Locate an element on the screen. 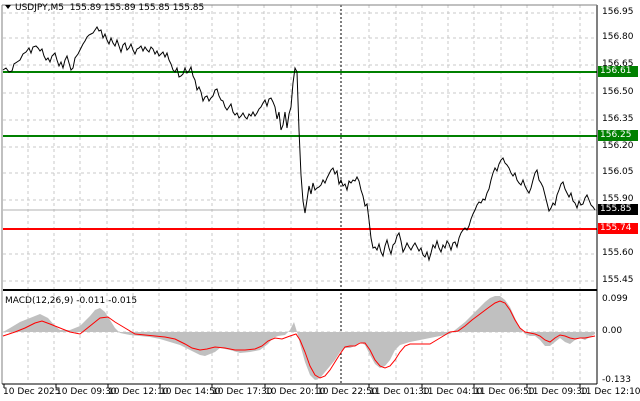  price-tick: 156.65 is located at coordinates (618, 64).